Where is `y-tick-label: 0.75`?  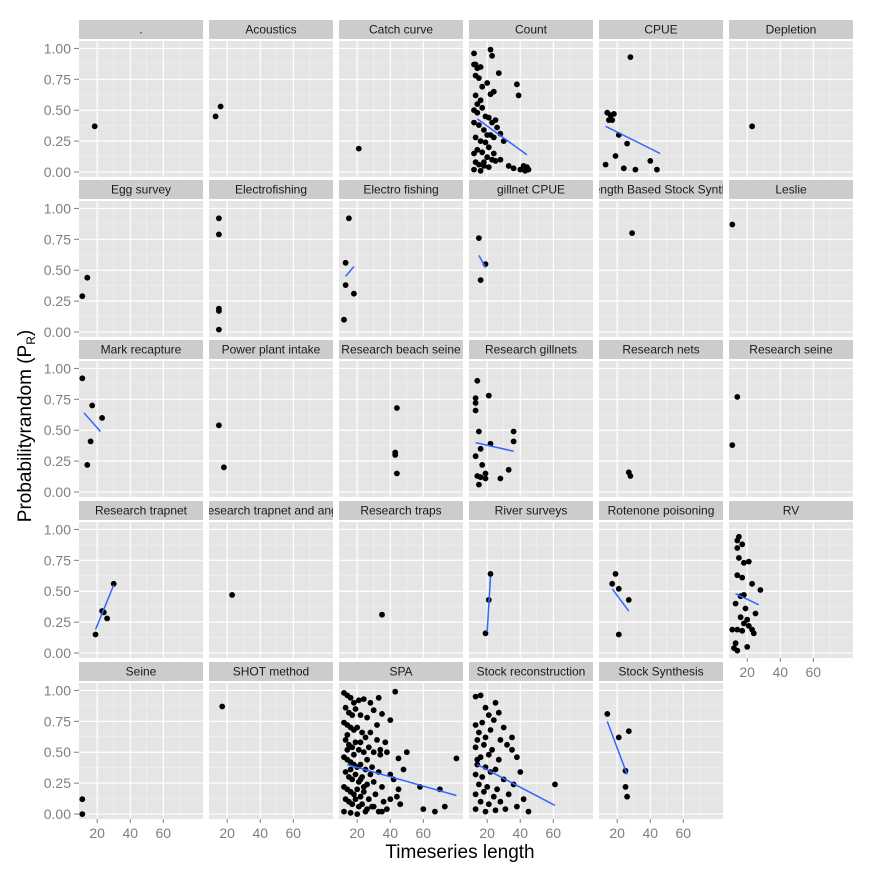
y-tick-label: 0.75 is located at coordinates (57, 721).